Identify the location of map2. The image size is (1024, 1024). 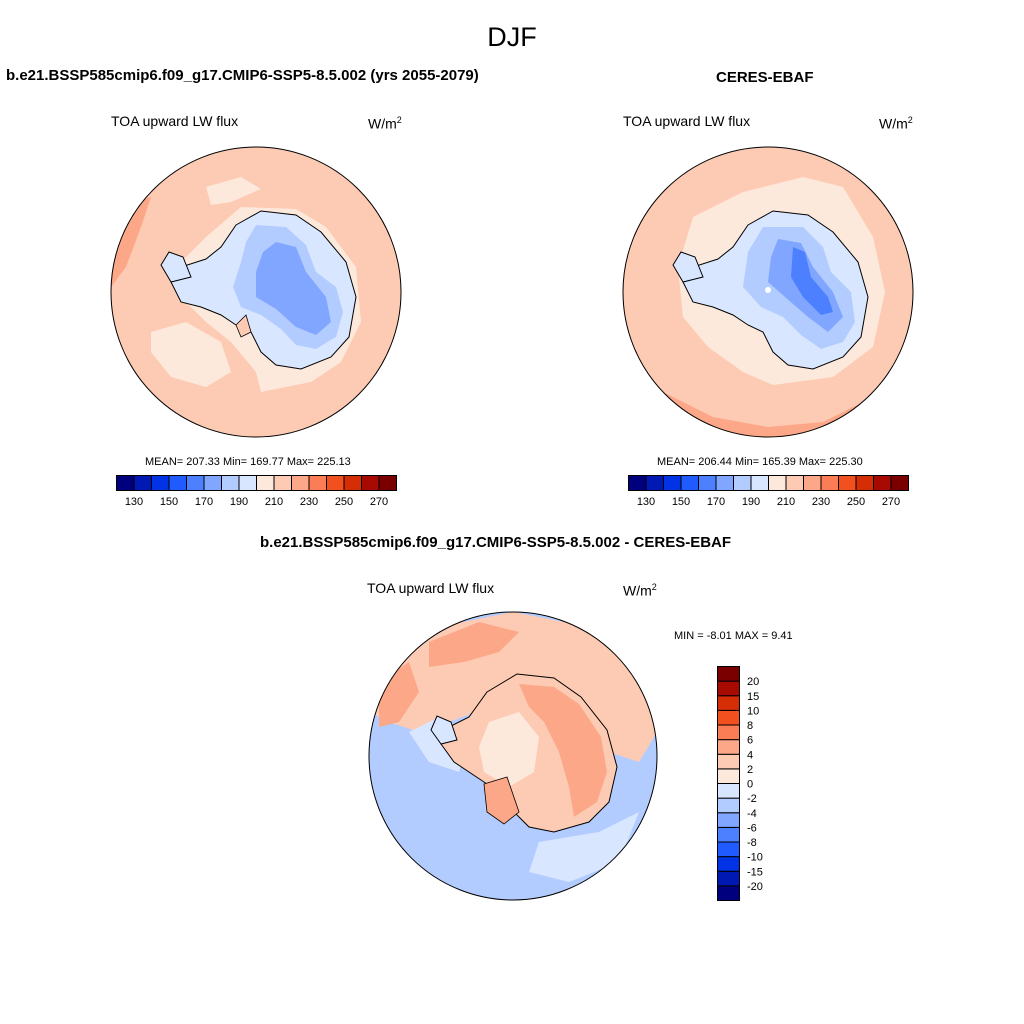
(768, 292).